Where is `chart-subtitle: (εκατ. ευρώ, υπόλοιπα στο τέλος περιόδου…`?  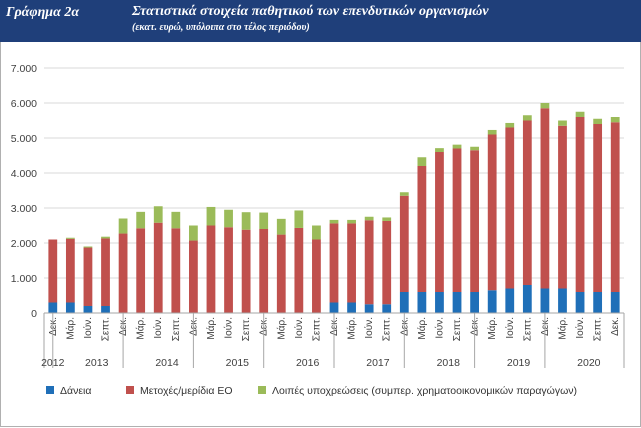 chart-subtitle: (εκατ. ευρώ, υπόλοιπα στο τέλος περιόδου… is located at coordinates (221, 27).